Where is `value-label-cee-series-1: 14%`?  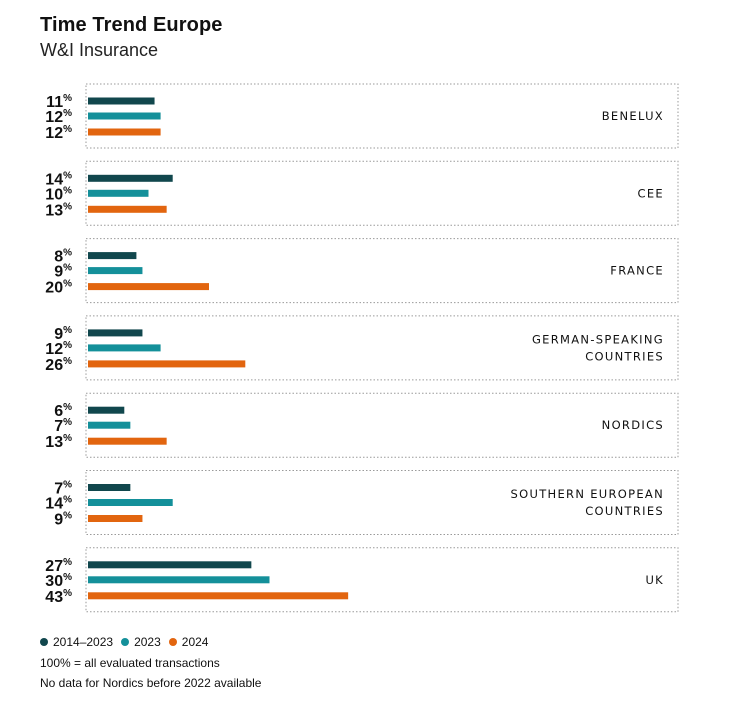 value-label-cee-series-1: 14% is located at coordinates (58, 179).